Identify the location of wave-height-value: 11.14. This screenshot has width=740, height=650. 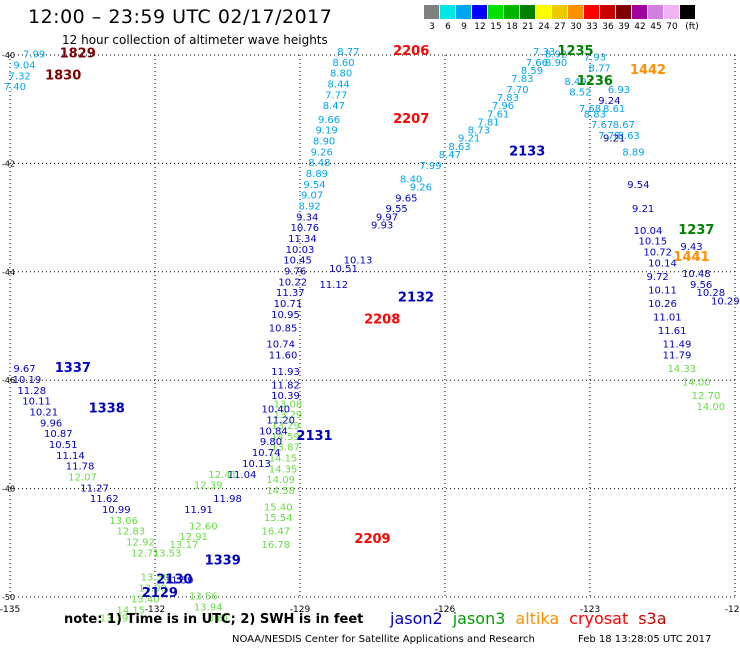
(70, 456).